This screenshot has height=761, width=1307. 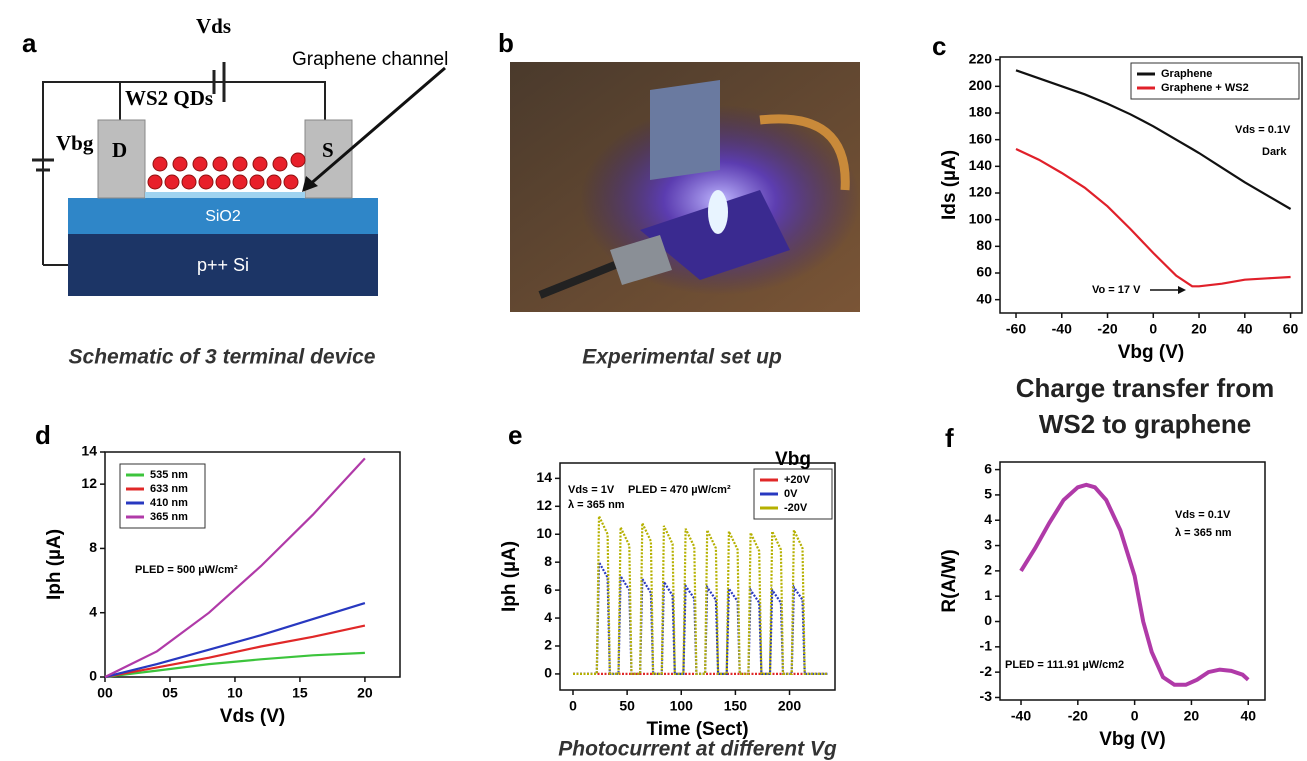 I want to click on y-tick-label: 80, so click(x=984, y=245).